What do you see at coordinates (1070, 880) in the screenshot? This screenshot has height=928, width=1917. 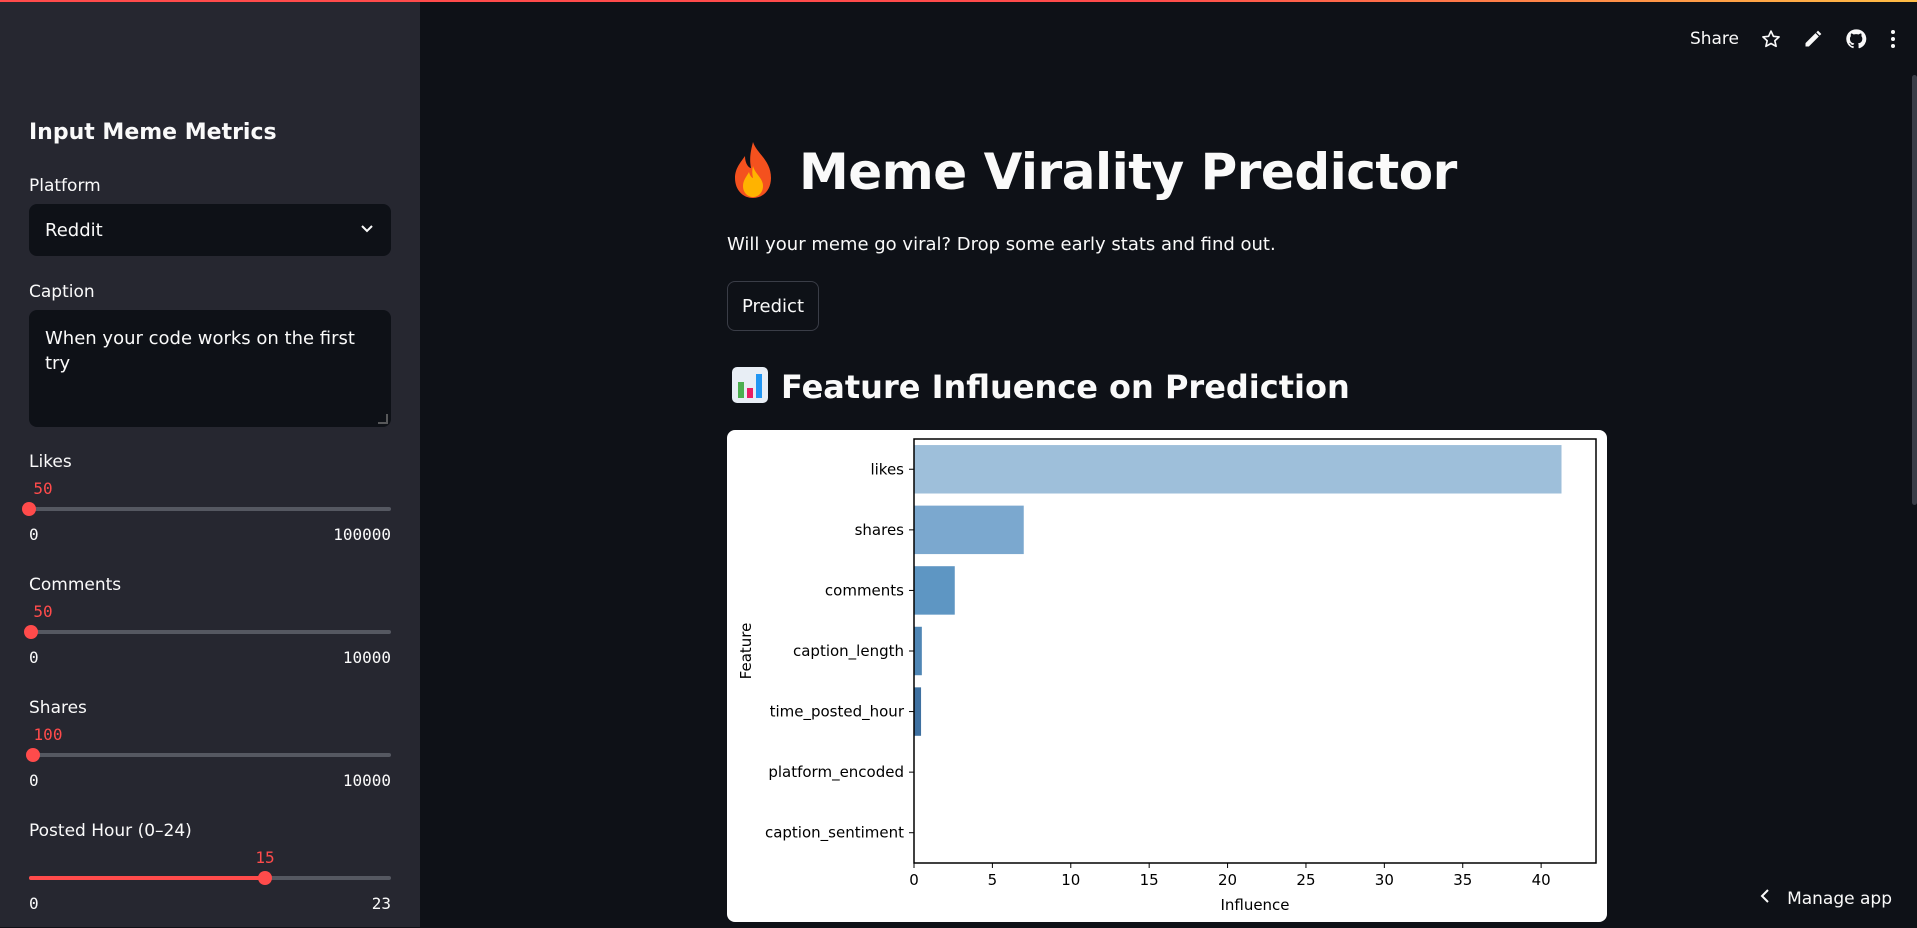 I see `chart-x-tick-label: 10` at bounding box center [1070, 880].